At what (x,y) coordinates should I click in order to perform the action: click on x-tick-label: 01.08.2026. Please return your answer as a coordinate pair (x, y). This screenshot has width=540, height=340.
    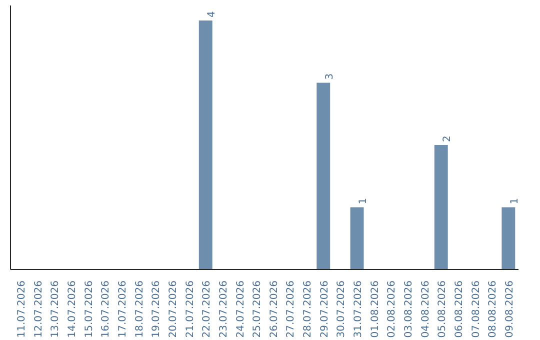
    Looking at the image, I should click on (375, 309).